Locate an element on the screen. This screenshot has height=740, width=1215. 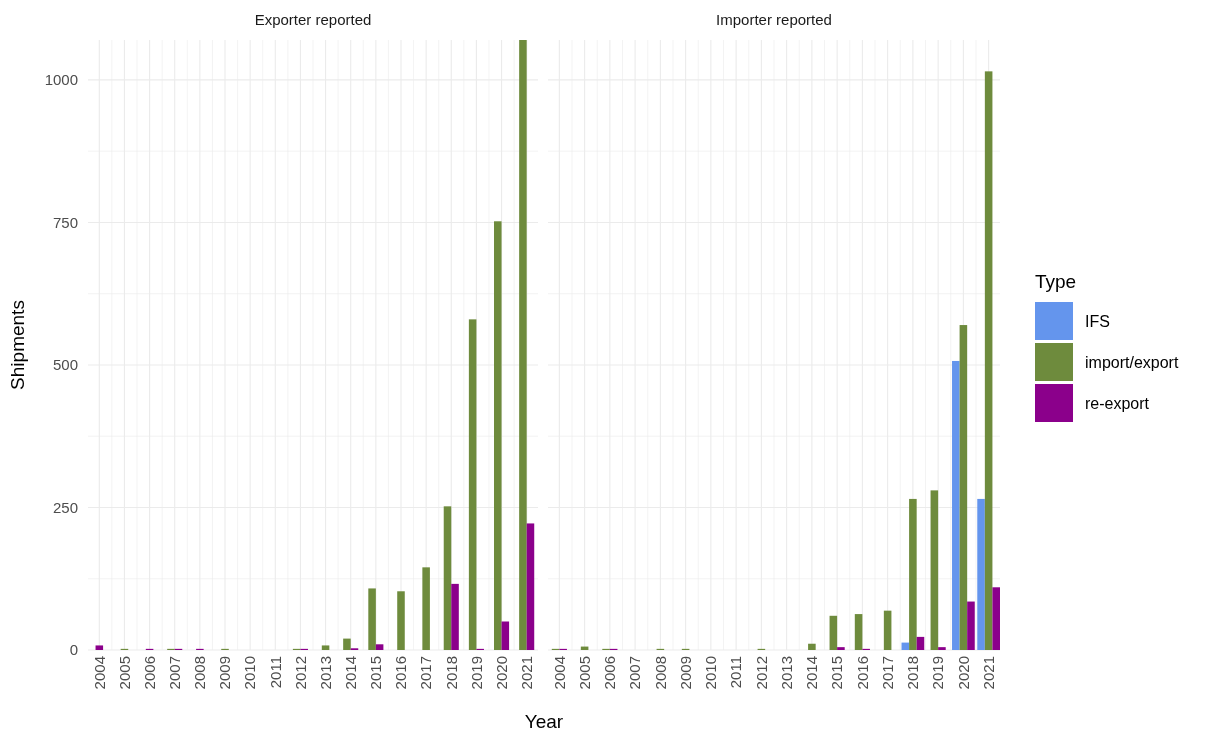
y-tick-label: 0 is located at coordinates (73, 650).